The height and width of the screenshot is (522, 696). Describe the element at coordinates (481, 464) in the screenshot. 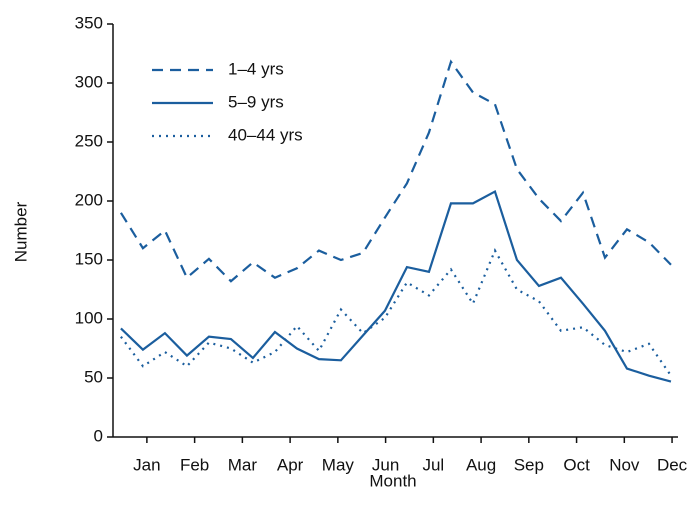

I see `x-tick-label: Aug` at that location.